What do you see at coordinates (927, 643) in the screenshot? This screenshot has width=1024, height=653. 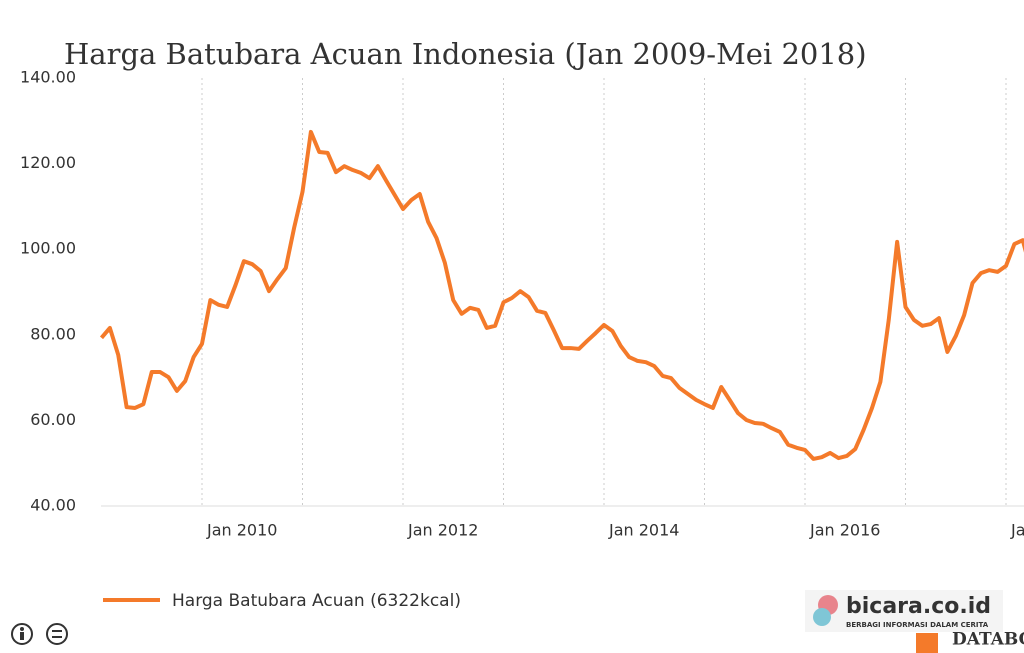 I see `source-logo` at bounding box center [927, 643].